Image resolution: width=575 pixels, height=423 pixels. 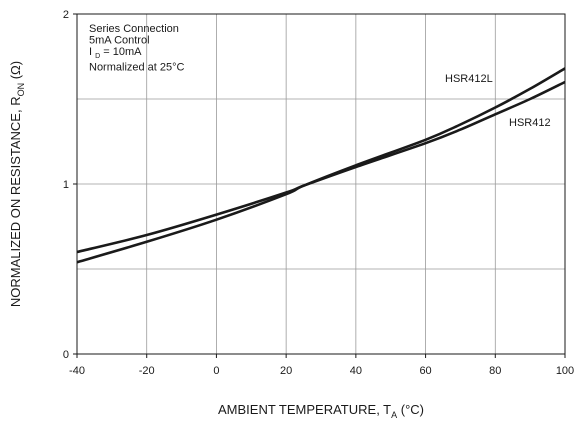 I want to click on x-tick-label: 20, so click(x=286, y=371).